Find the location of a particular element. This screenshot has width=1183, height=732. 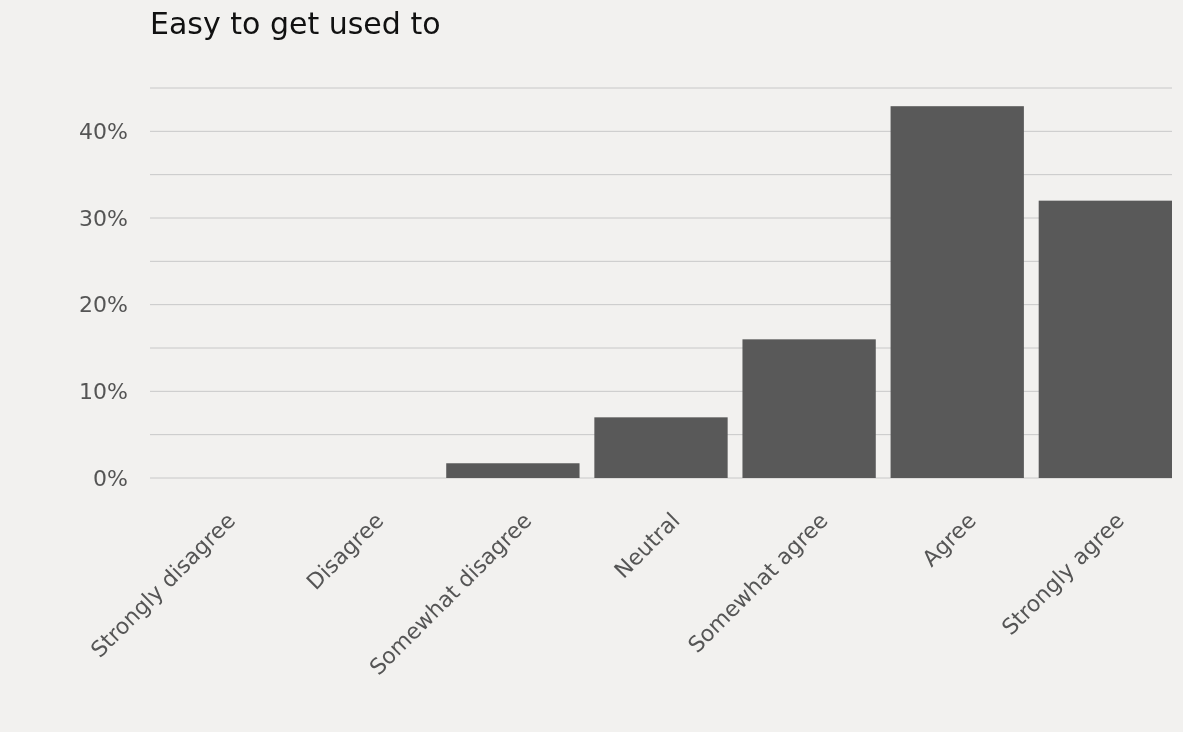

y-tick-label: 30% is located at coordinates (103, 218).